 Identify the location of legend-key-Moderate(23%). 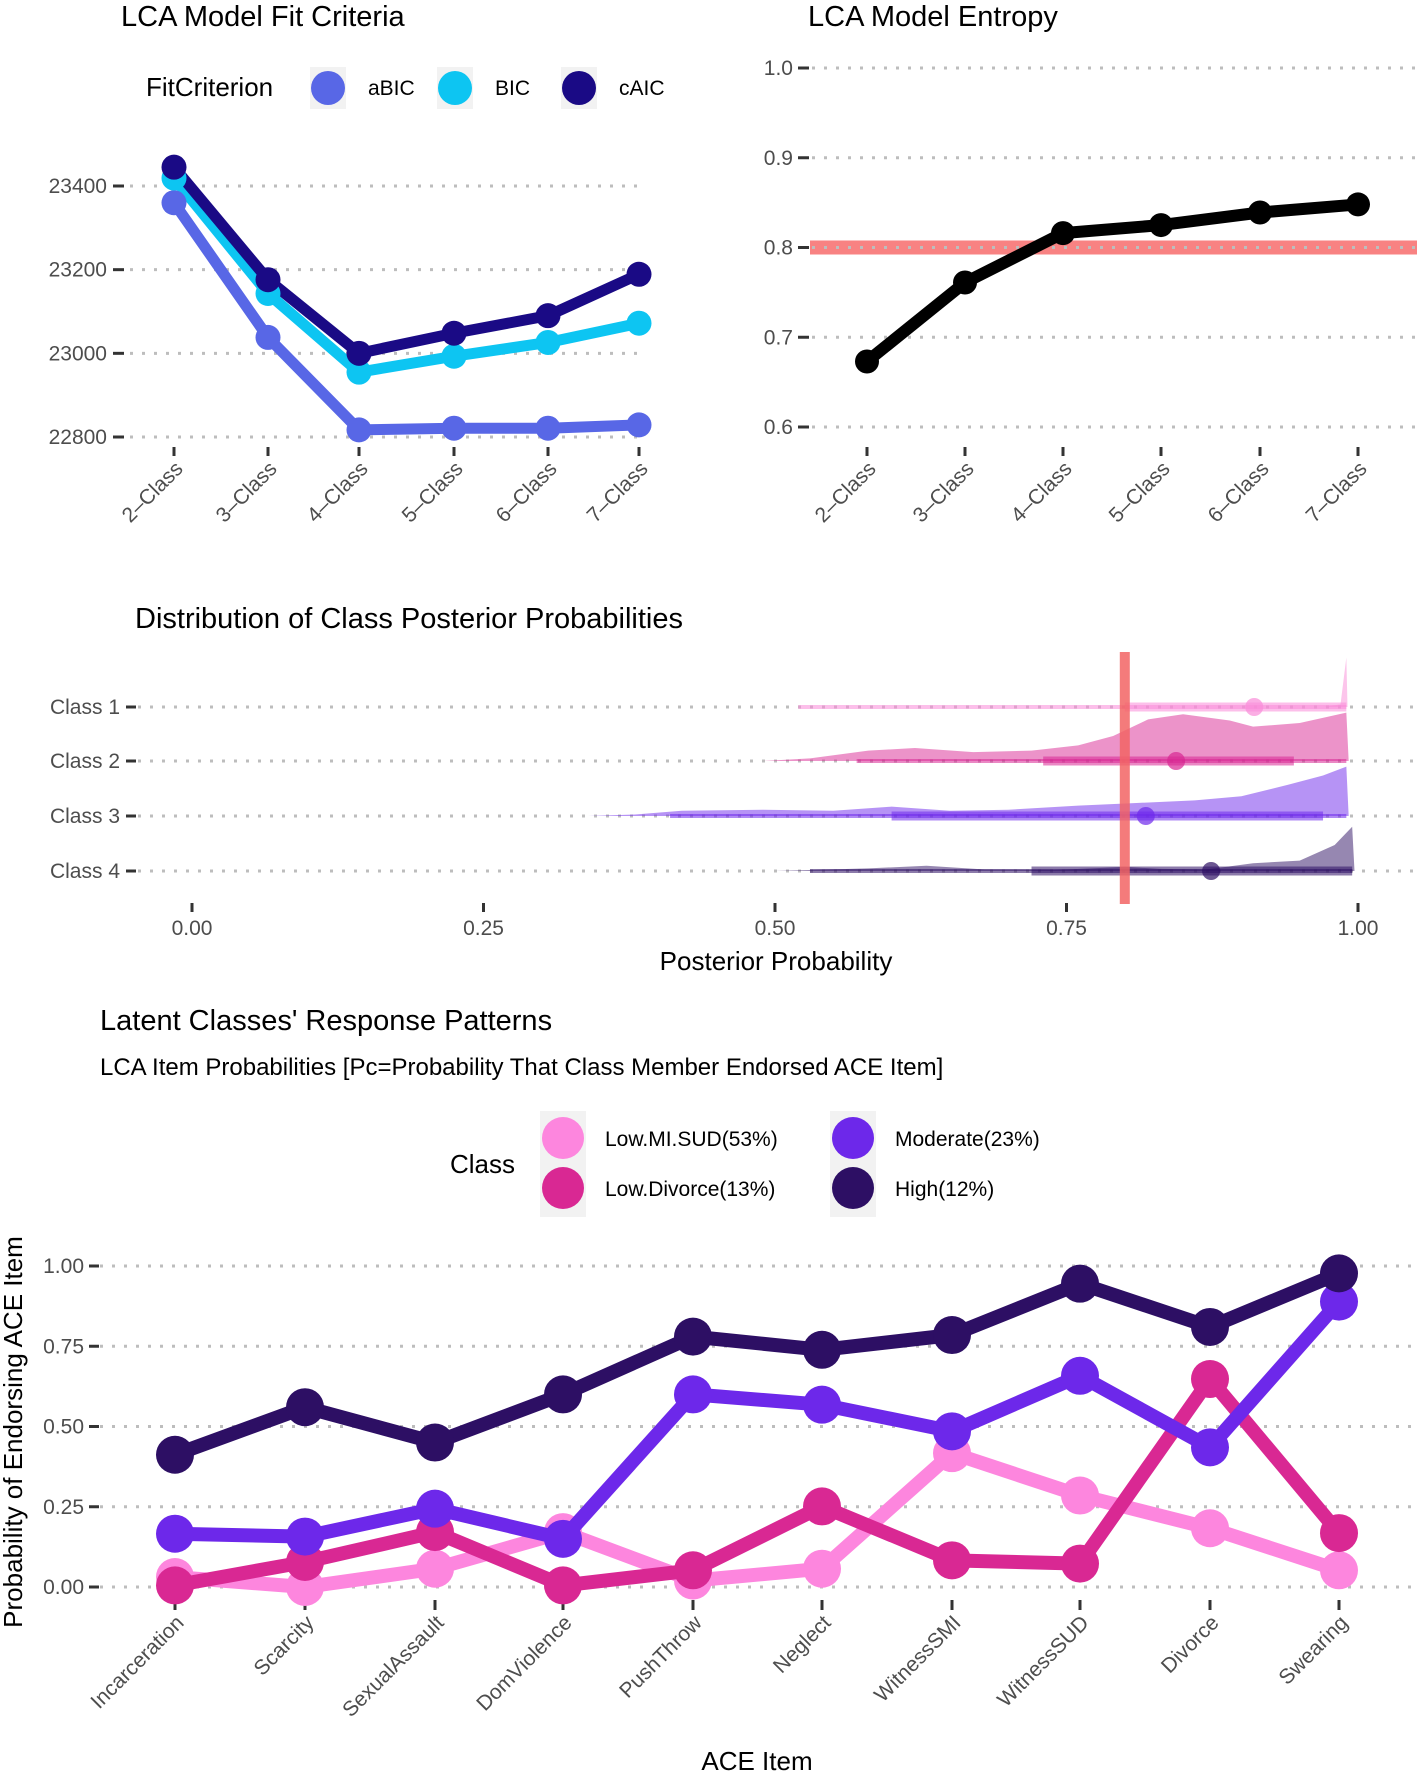
(853, 1138).